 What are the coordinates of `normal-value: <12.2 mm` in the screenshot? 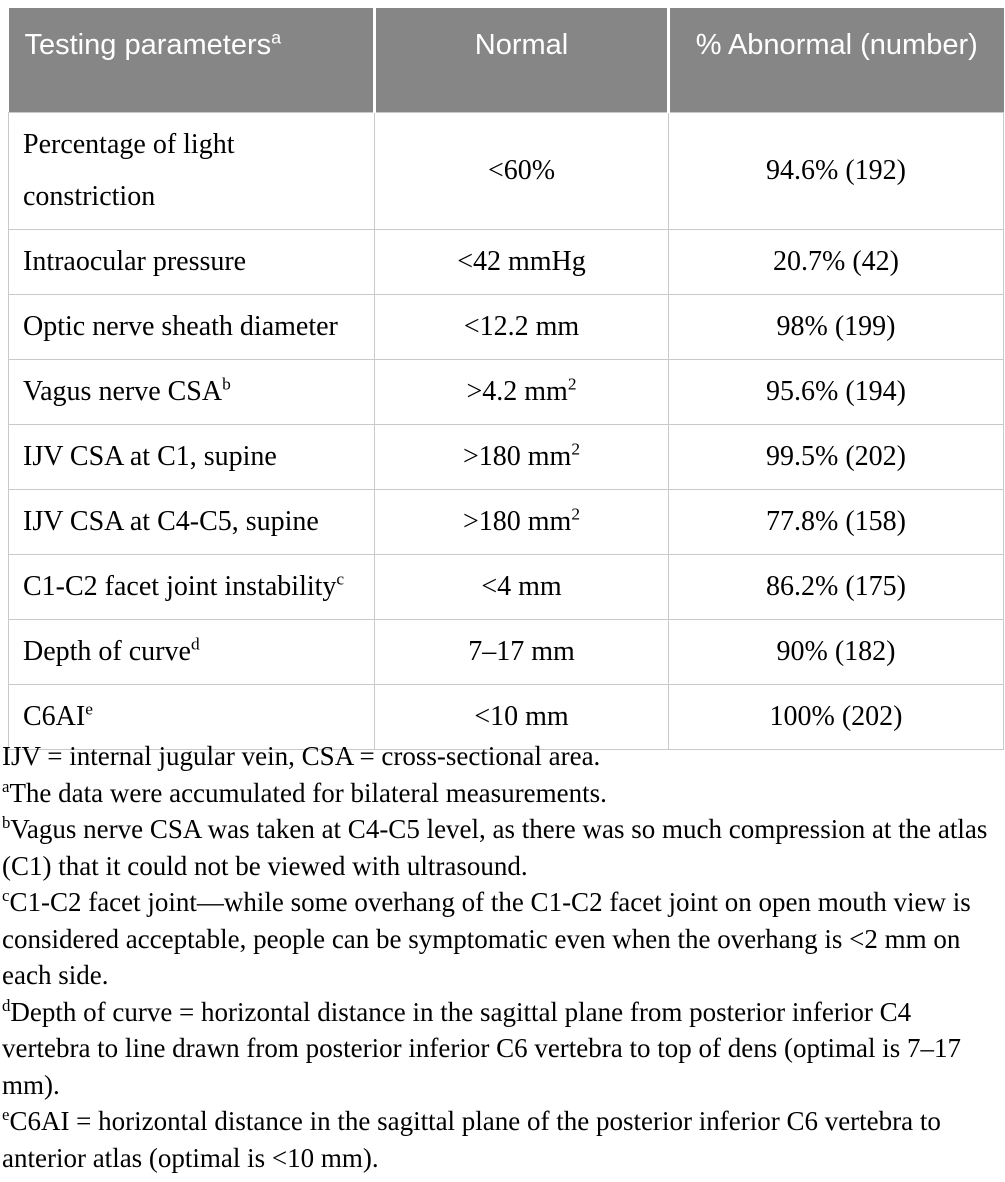 It's located at (521, 326).